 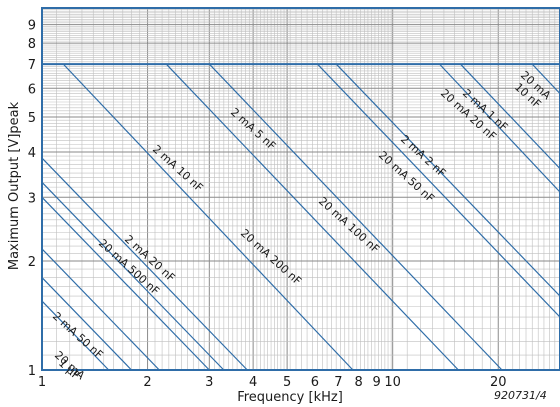 What do you see at coordinates (32, 89) in the screenshot?
I see `y-tick-label: 6` at bounding box center [32, 89].